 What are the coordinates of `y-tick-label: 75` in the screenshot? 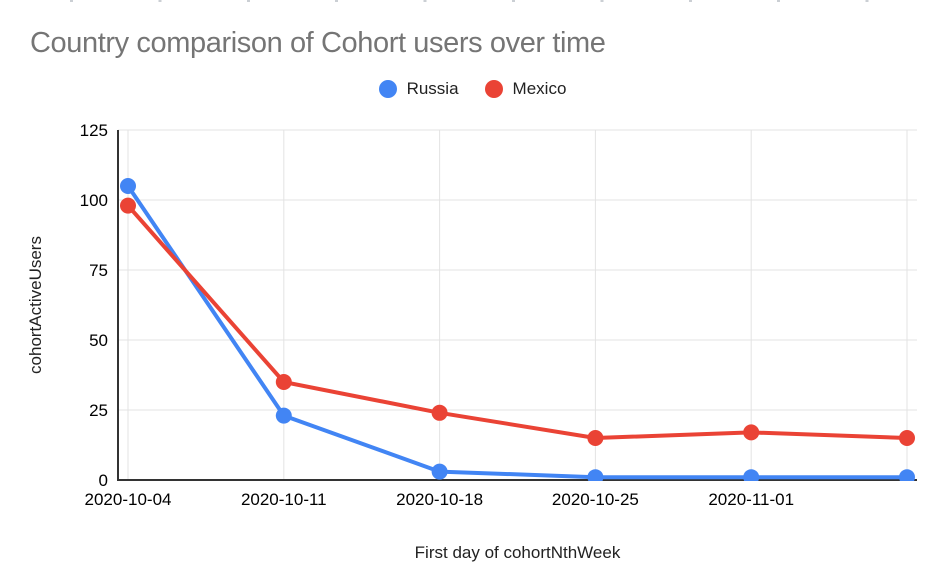 It's located at (98, 270).